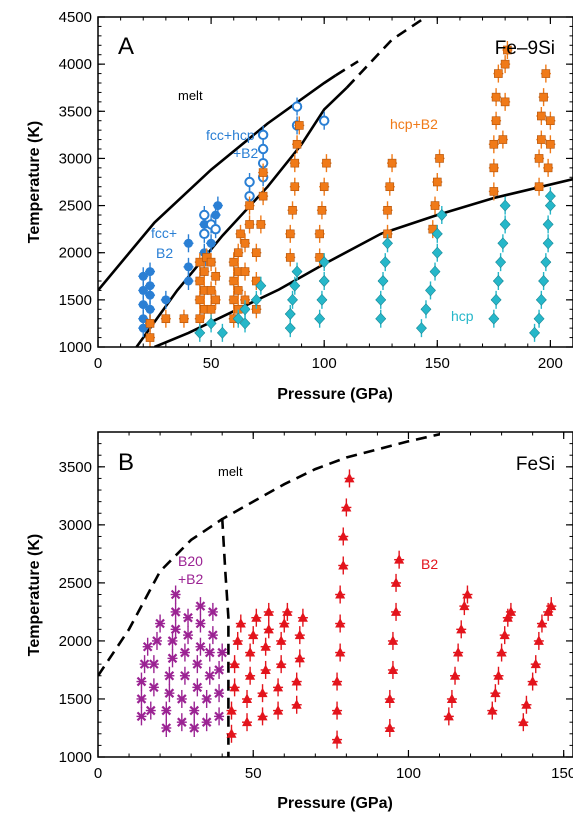 The width and height of the screenshot is (573, 815). What do you see at coordinates (386, 53) in the screenshot?
I see `melting-curve` at bounding box center [386, 53].